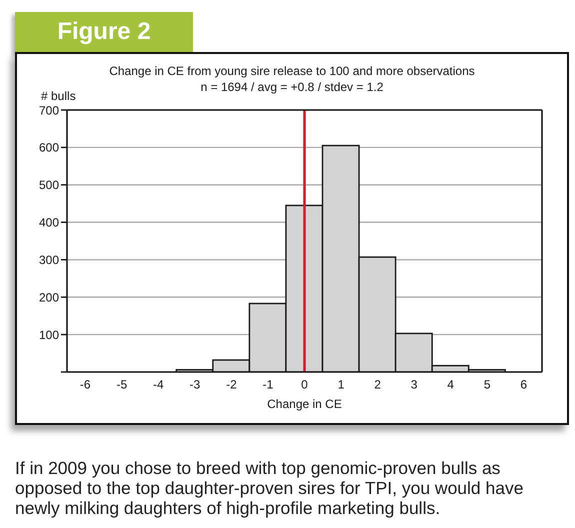 The width and height of the screenshot is (575, 528). Describe the element at coordinates (269, 488) in the screenshot. I see `text: If in 2009 you chose to breed with top genomic-proven bulls as opposed to the top daughter-proven sires for TPI, you would have newly milking daughters of high-profile marketing bulls.` at that location.